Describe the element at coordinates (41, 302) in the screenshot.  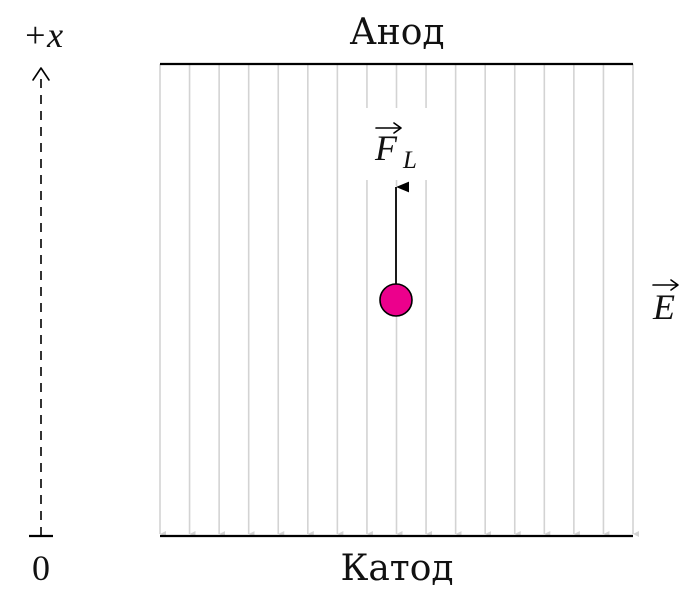
I see `x-axis` at that location.